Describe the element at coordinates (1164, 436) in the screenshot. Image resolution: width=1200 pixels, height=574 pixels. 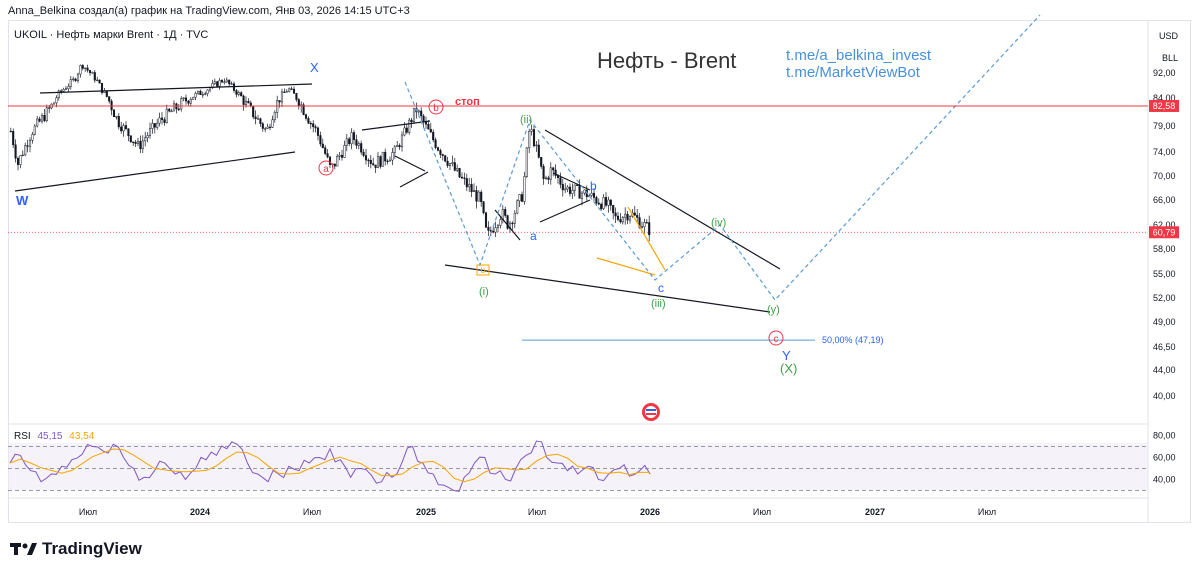
I see `rsi-tick-80: 80,00` at that location.